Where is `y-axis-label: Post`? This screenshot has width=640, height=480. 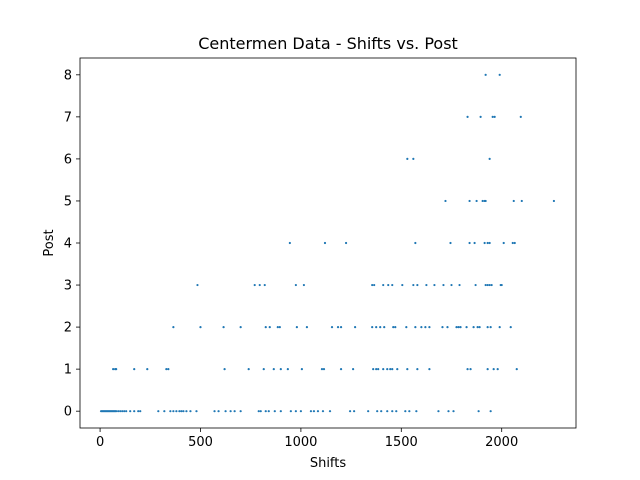 y-axis-label: Post is located at coordinates (49, 242).